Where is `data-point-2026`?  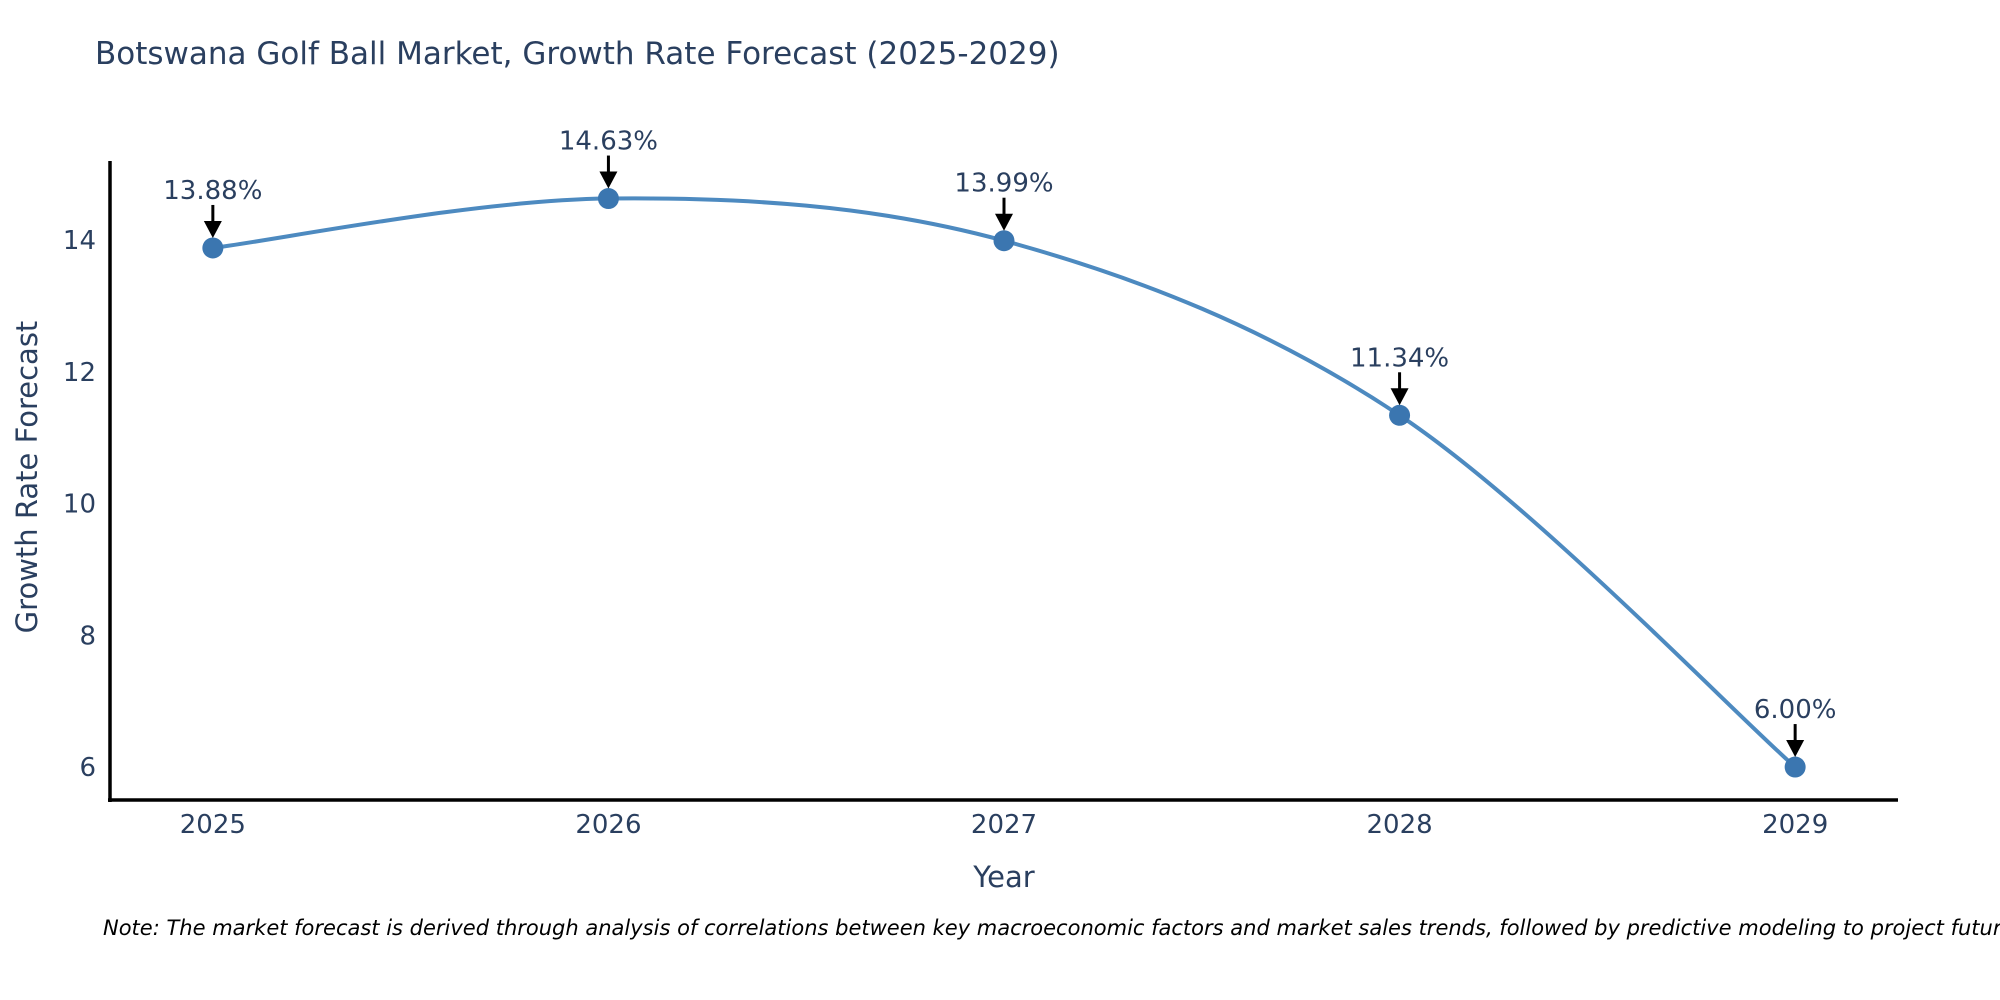
data-point-2026 is located at coordinates (608, 199).